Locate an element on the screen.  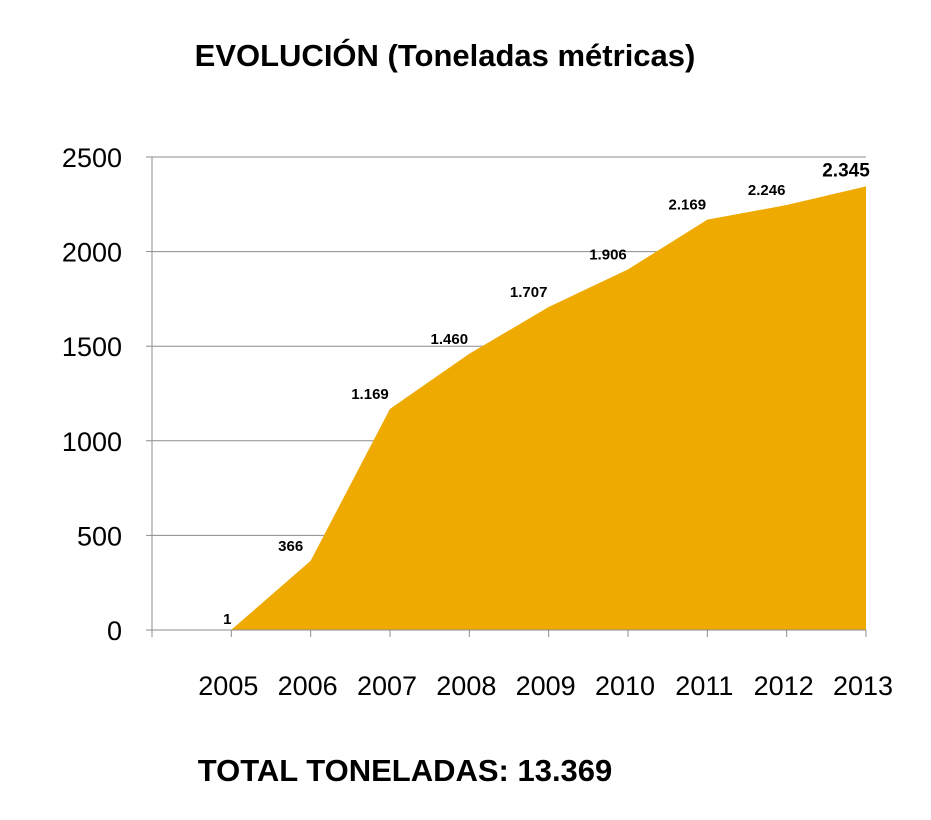
data-label-2006: 366 is located at coordinates (290, 546).